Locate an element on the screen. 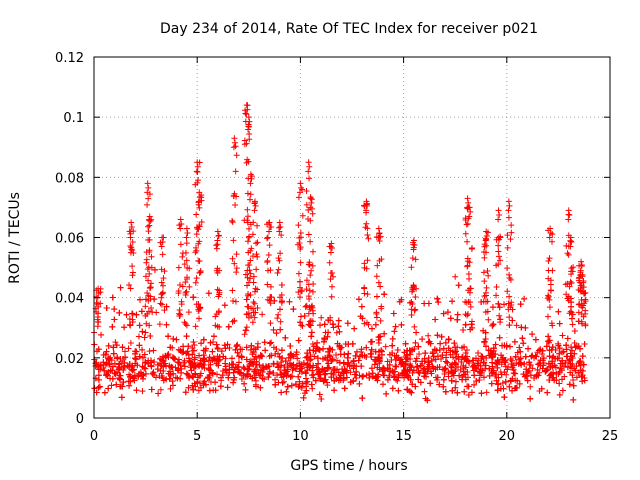 The width and height of the screenshot is (640, 480). x-tick-label: 10 is located at coordinates (300, 436).